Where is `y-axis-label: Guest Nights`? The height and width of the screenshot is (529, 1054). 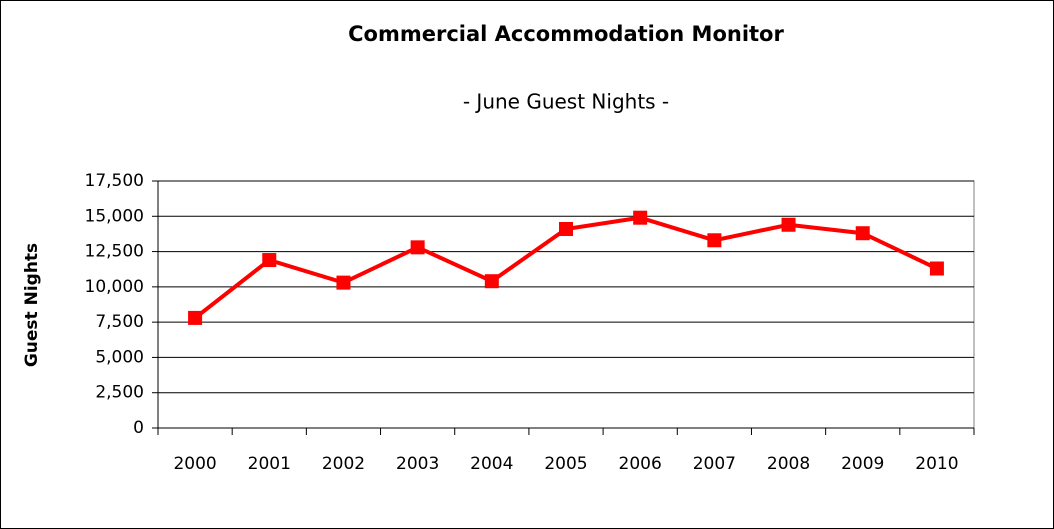 y-axis-label: Guest Nights is located at coordinates (32, 305).